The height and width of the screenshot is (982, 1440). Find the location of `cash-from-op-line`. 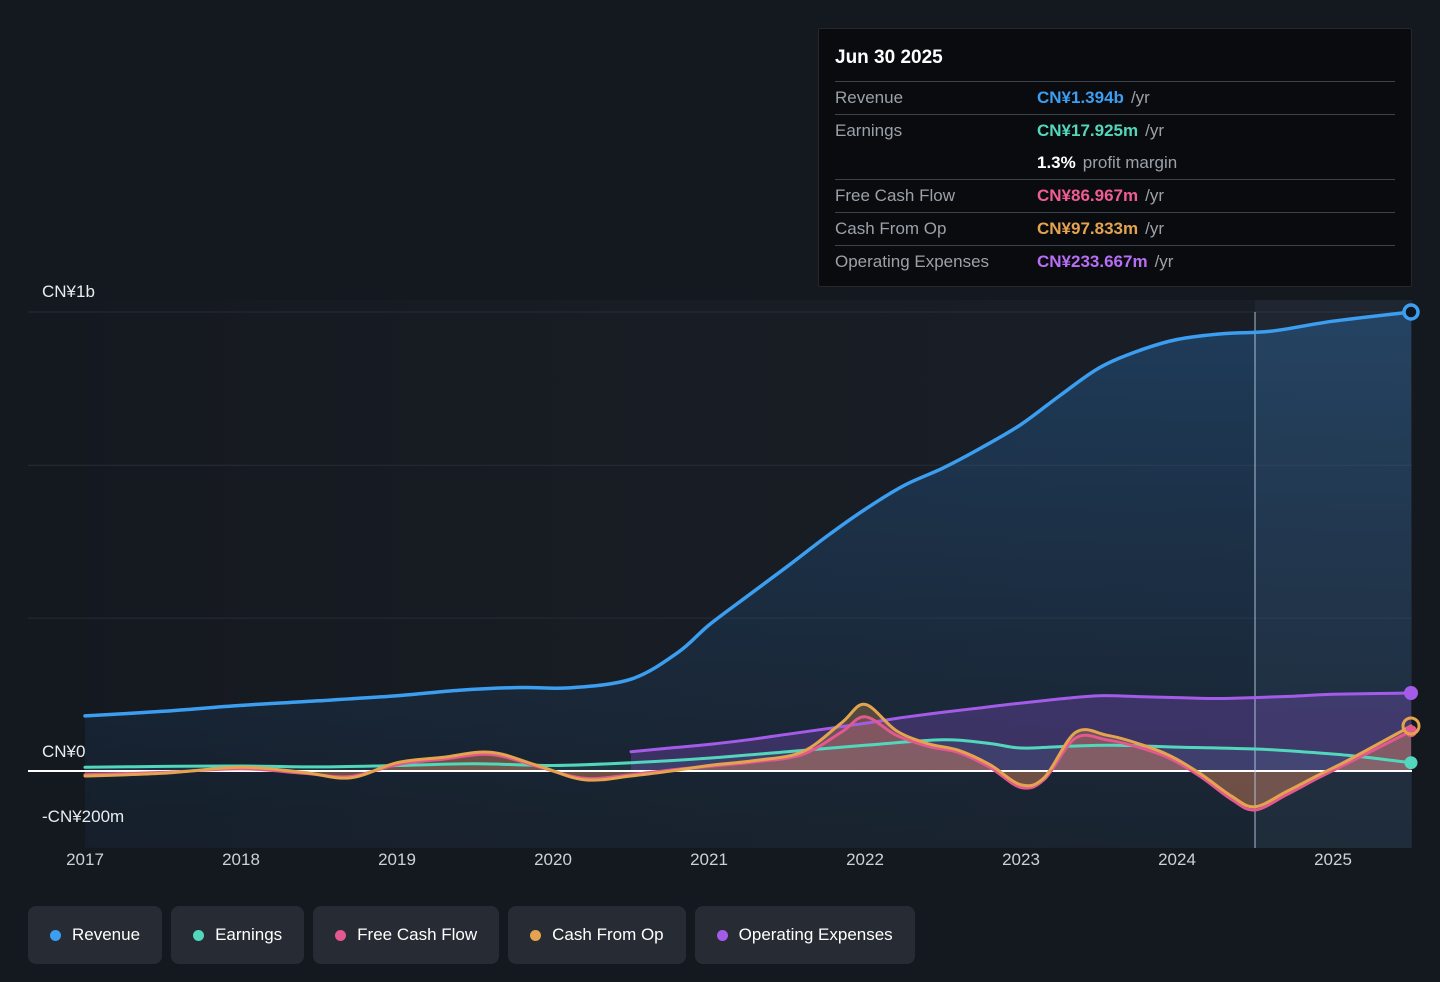

cash-from-op-line is located at coordinates (747, 755).